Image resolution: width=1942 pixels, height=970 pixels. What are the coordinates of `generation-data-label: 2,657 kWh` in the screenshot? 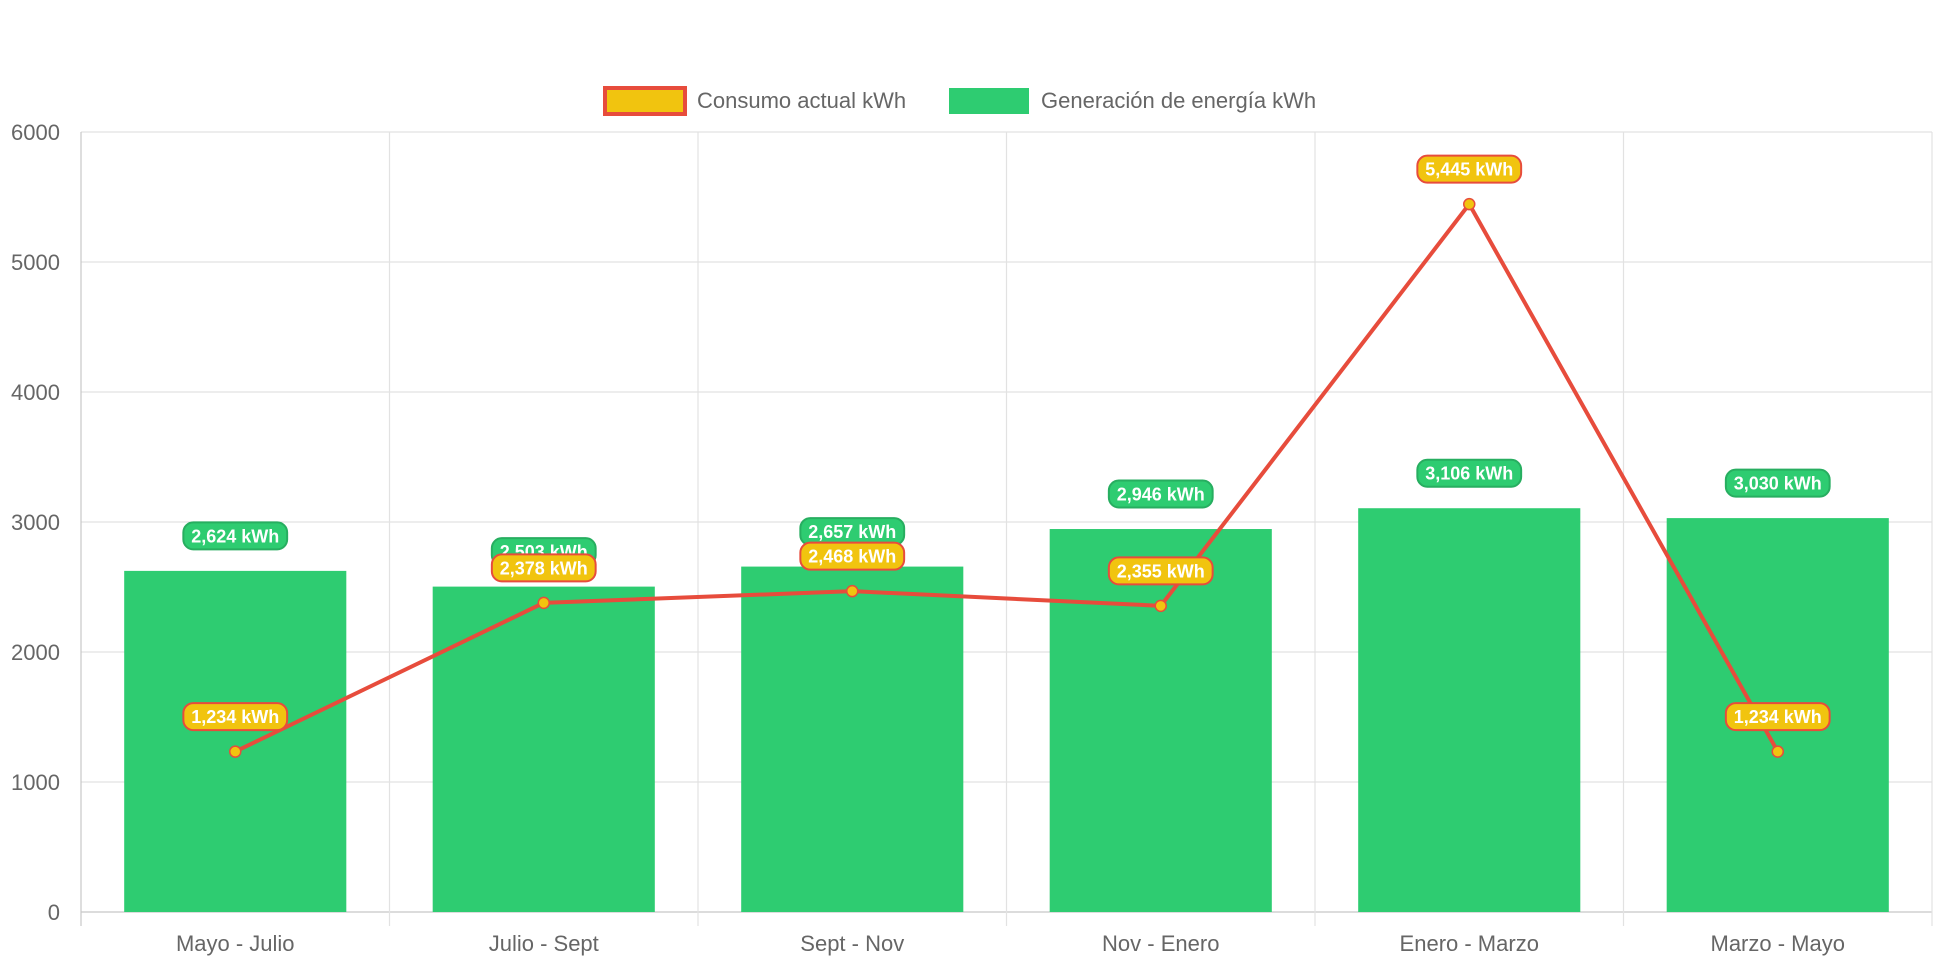 It's located at (852, 532).